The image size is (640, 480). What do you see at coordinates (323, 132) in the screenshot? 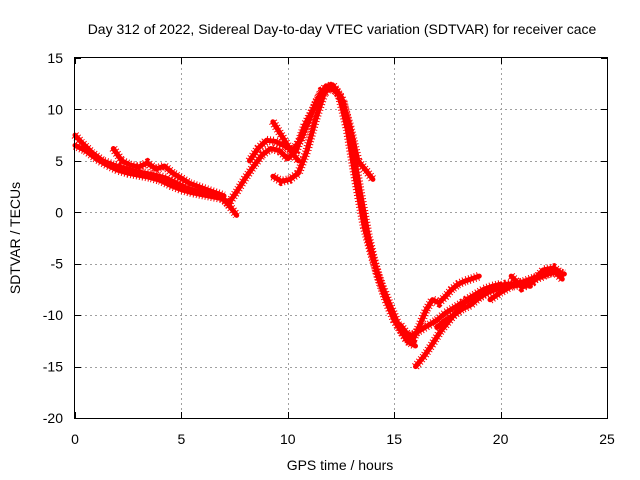
I see `series-marks-band-f` at bounding box center [323, 132].